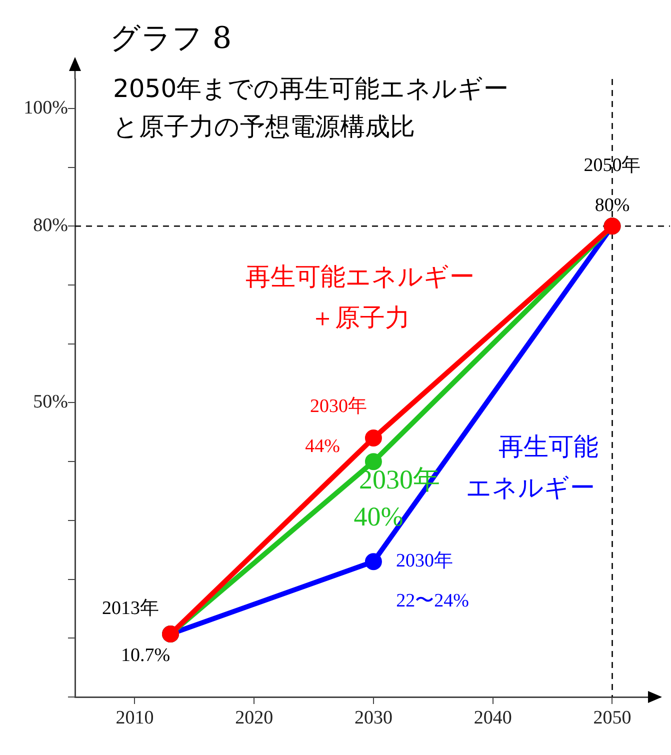 The height and width of the screenshot is (755, 671). What do you see at coordinates (171, 39) in the screenshot?
I see `chart-title: グラフ 8` at bounding box center [171, 39].